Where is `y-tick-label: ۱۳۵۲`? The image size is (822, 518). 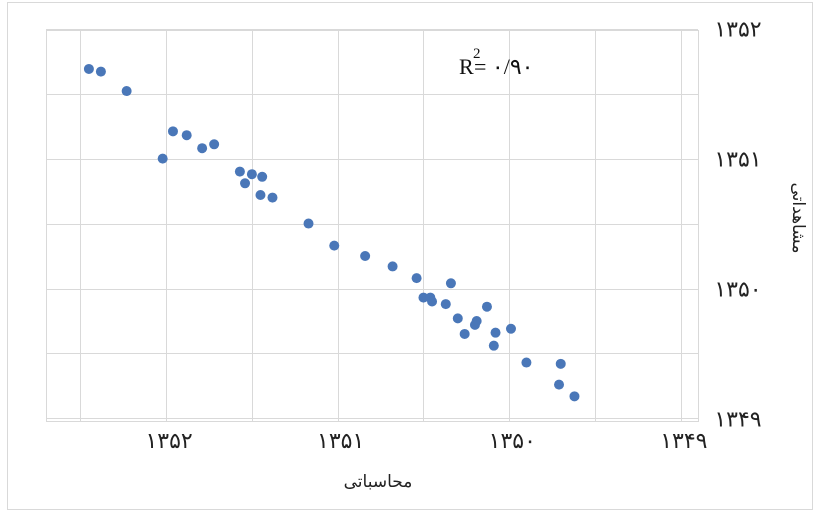
y-tick-label: ۱۳۵۲ is located at coordinates (737, 30).